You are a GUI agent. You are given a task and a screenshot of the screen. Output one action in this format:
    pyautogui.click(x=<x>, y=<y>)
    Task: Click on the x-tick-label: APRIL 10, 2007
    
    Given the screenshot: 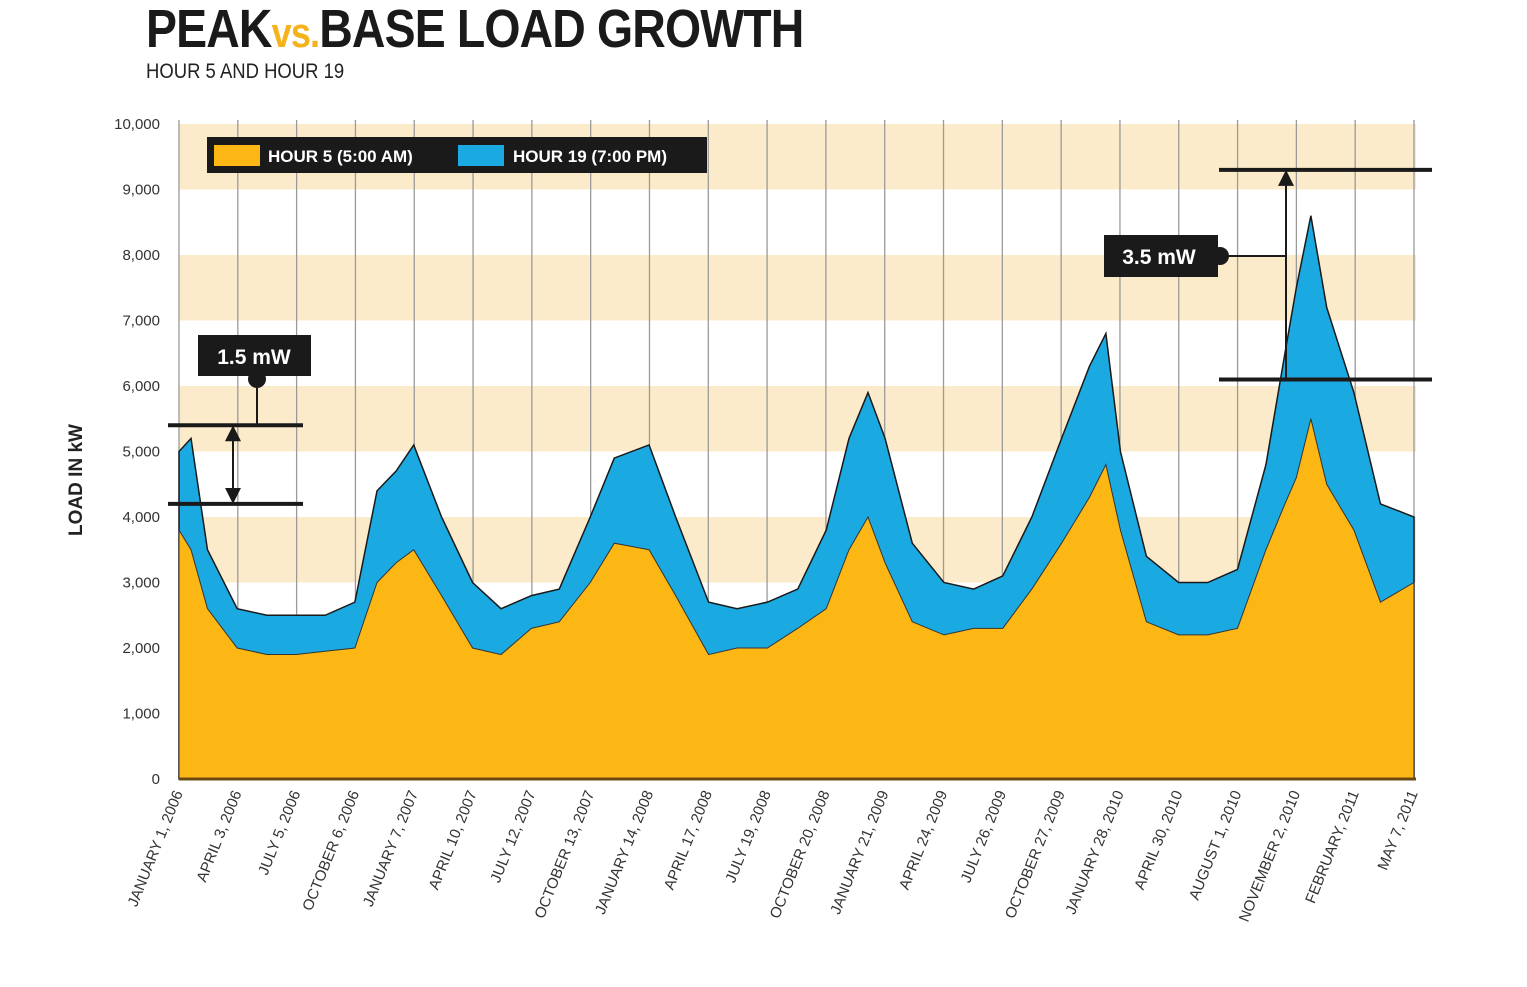 What is the action you would take?
    pyautogui.click(x=453, y=840)
    